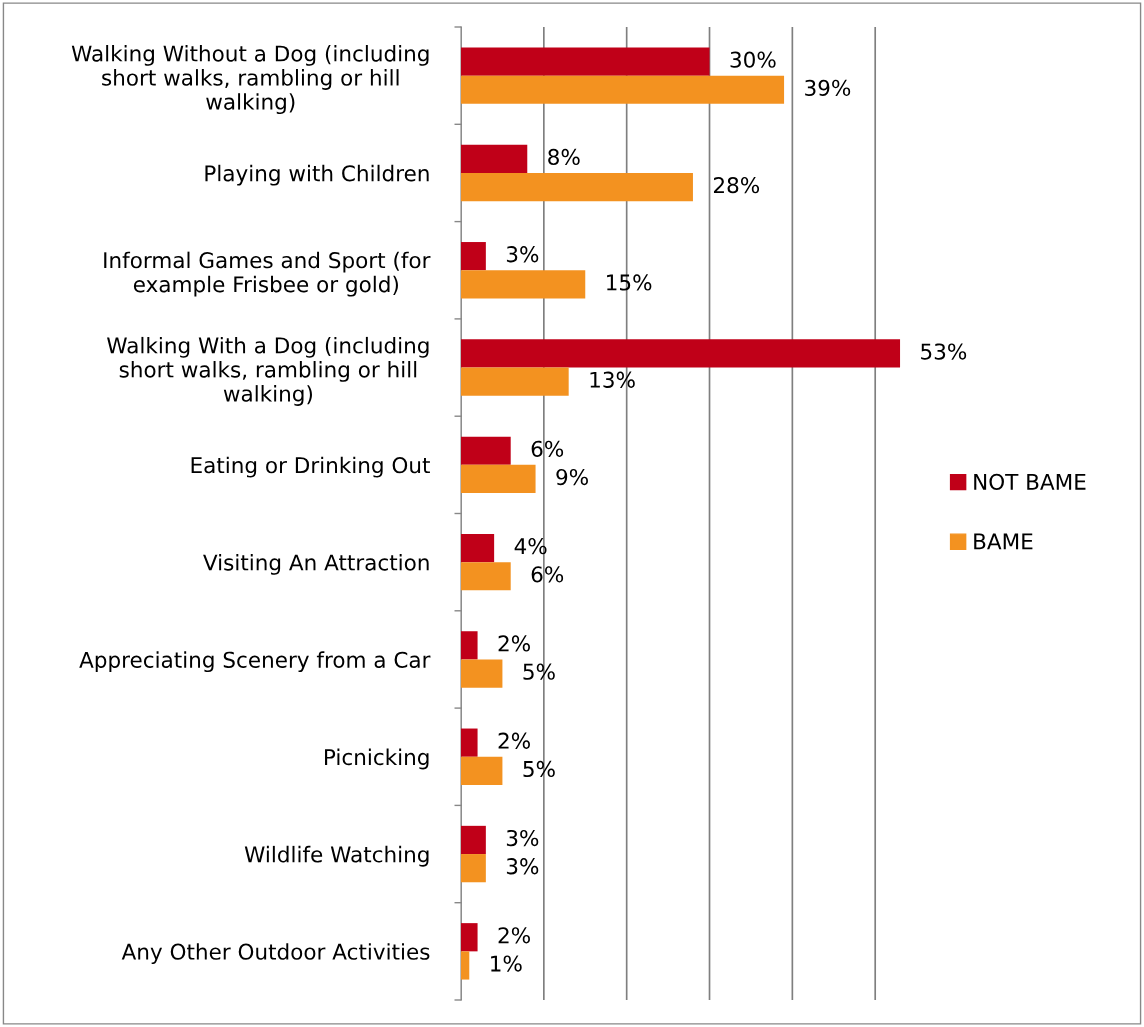 The height and width of the screenshot is (1027, 1144). I want to click on y-tick-label: Any Other Outdoor Activities, so click(275, 954).